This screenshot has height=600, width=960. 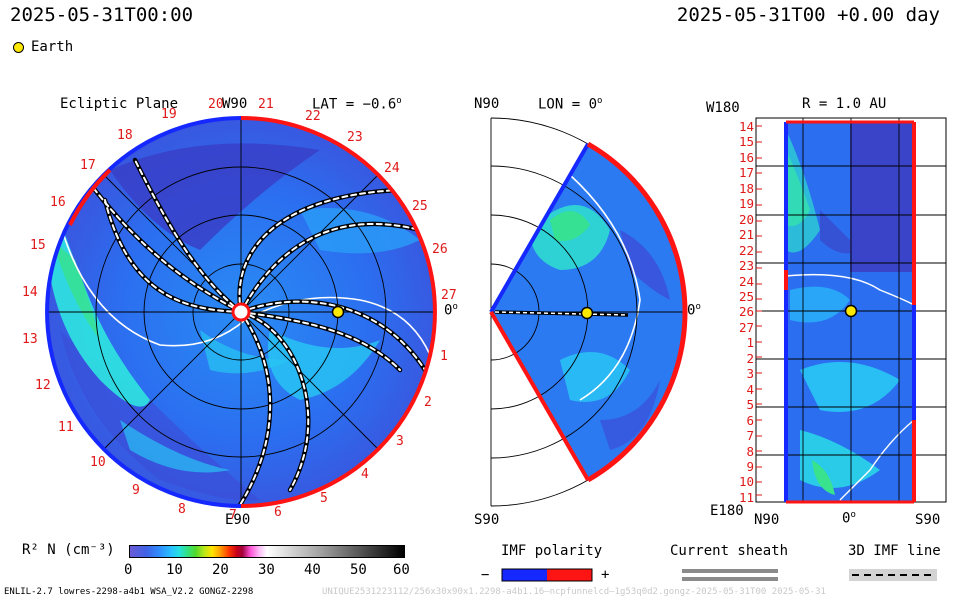 I want to click on date-tick: 17, so click(x=88, y=165).